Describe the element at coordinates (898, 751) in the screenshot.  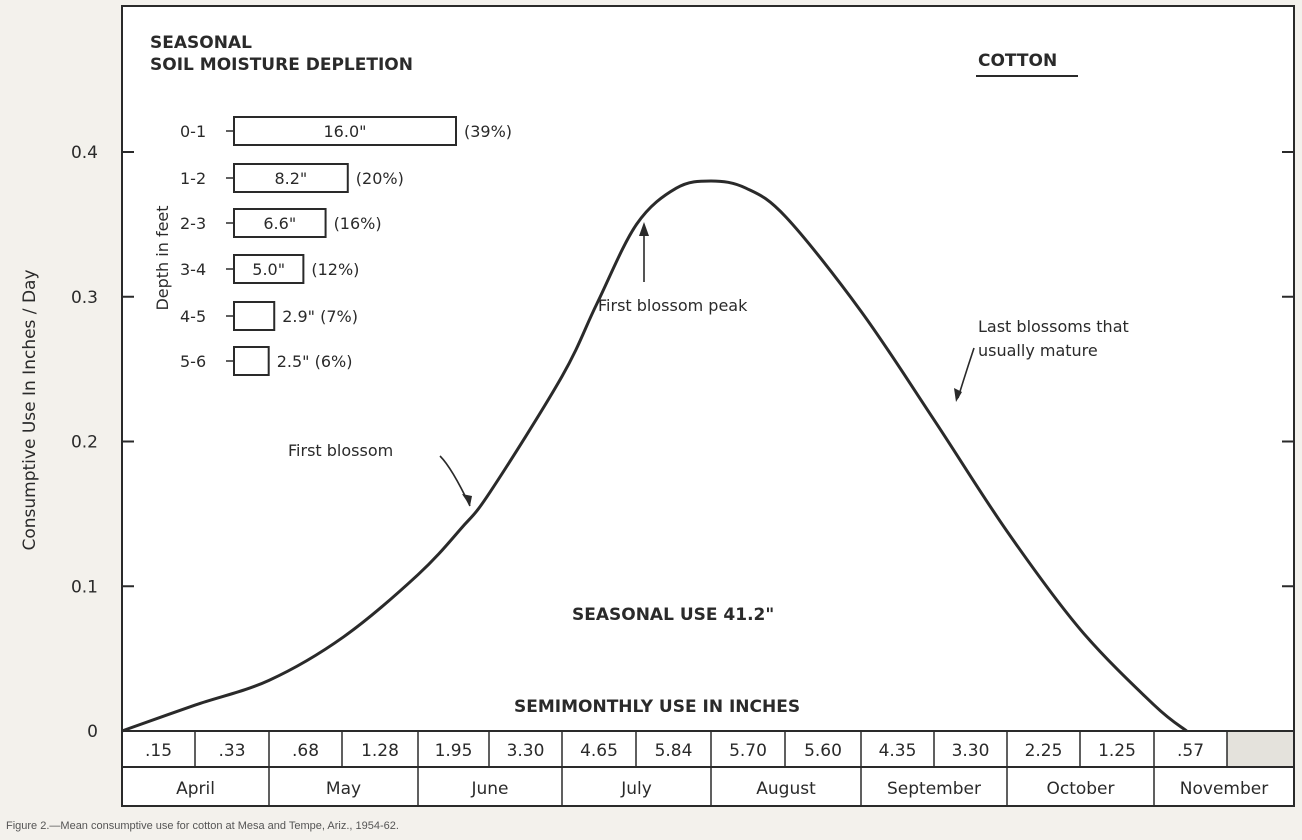
I see `semimonthly-value: 4.35` at that location.